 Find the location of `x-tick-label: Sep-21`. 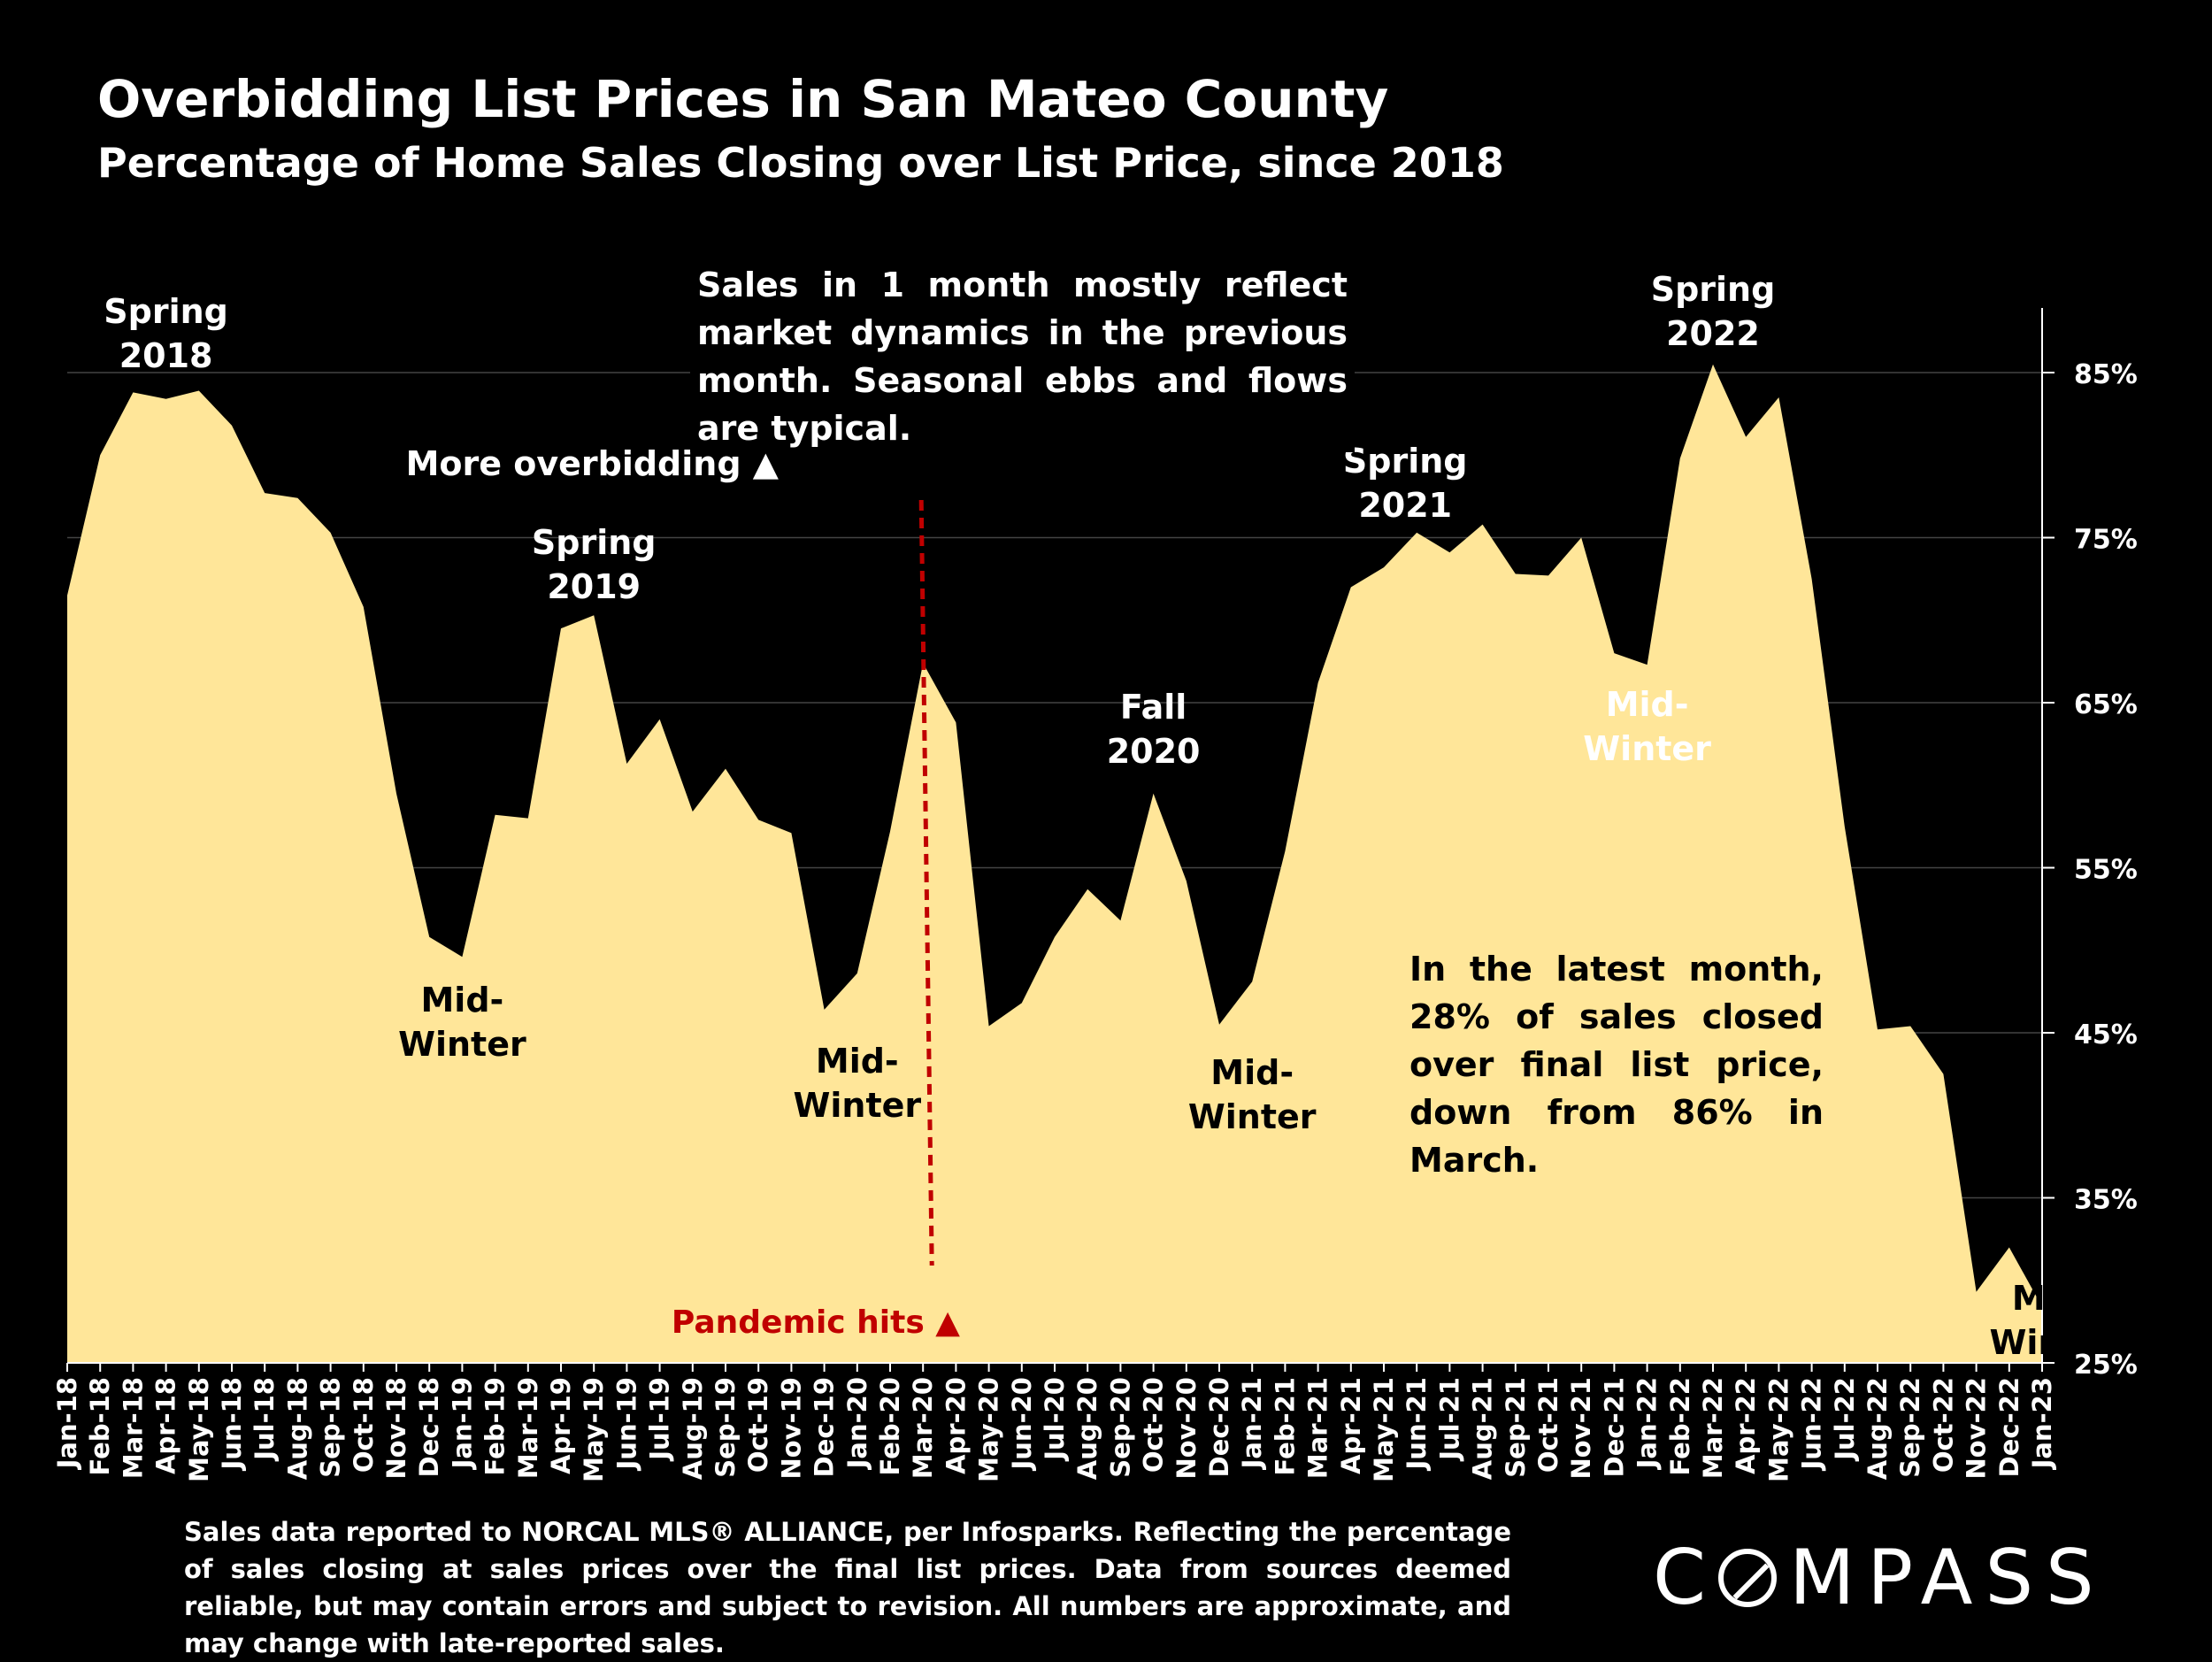

x-tick-label: Sep-21 is located at coordinates (1516, 1427).